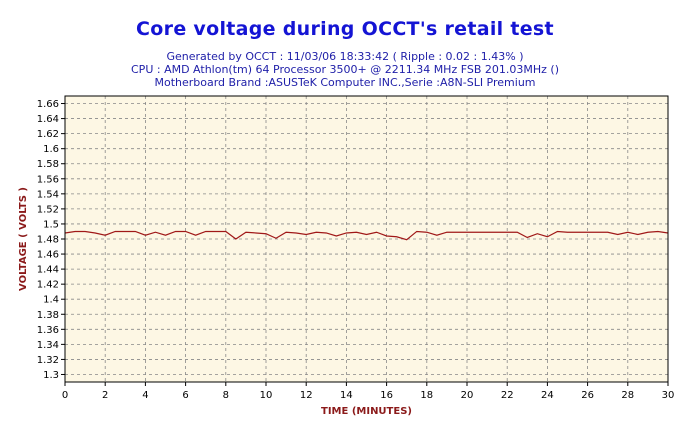  I want to click on x-tick-label: 22, so click(507, 395).